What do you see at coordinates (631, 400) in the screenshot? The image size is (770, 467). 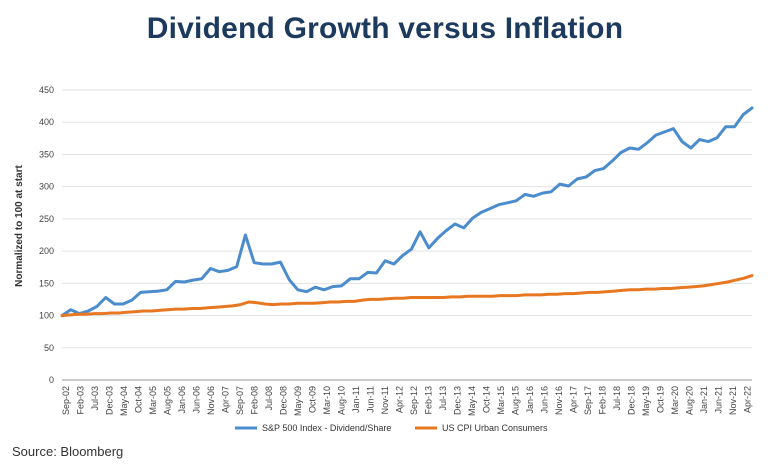 I see `x-tick-label: Dec-18` at bounding box center [631, 400].